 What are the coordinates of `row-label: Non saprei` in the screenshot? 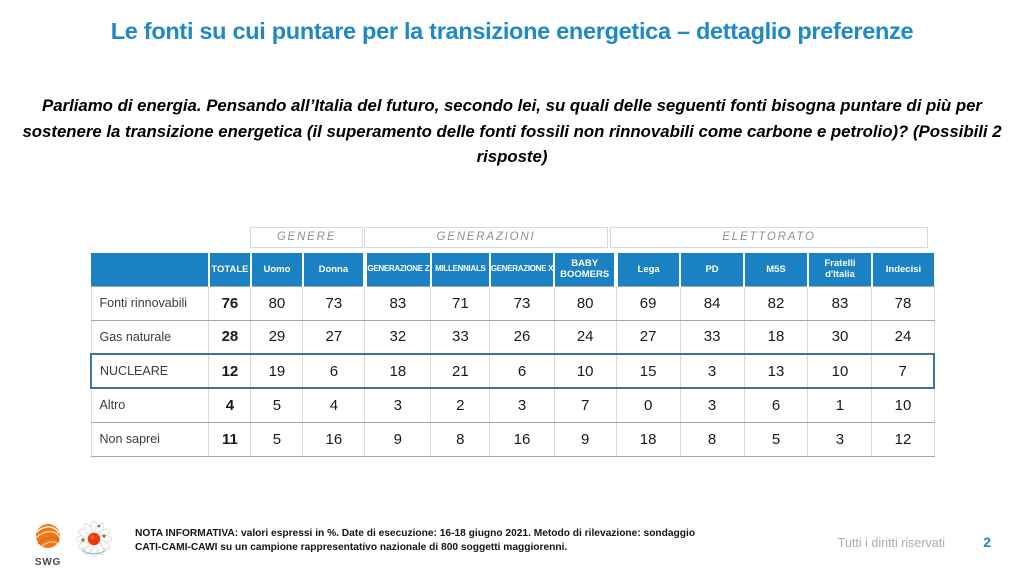 It's located at (149, 439).